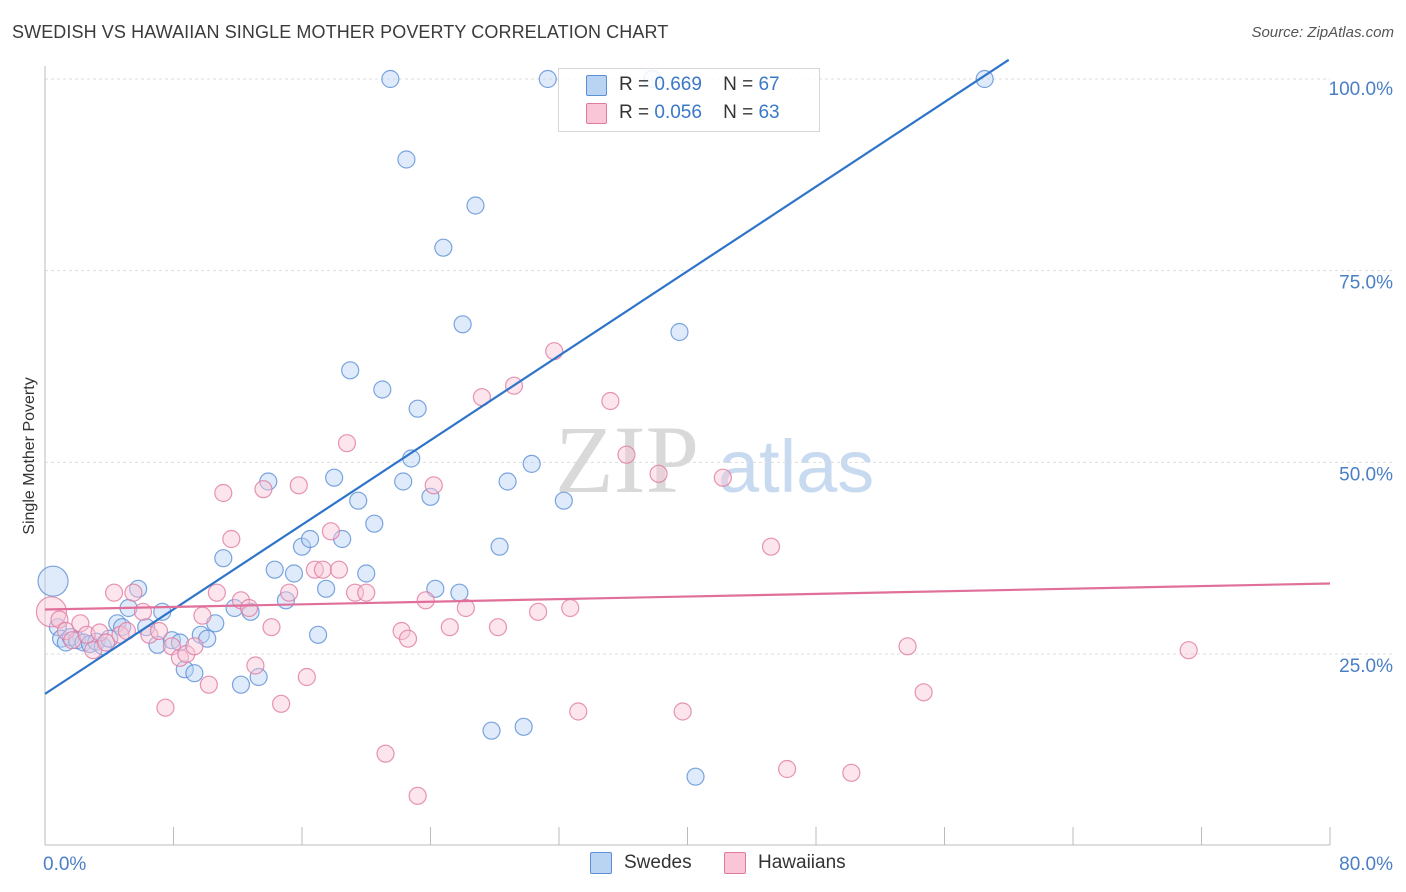  Describe the element at coordinates (769, 112) in the screenshot. I see `n-value: 63` at that location.